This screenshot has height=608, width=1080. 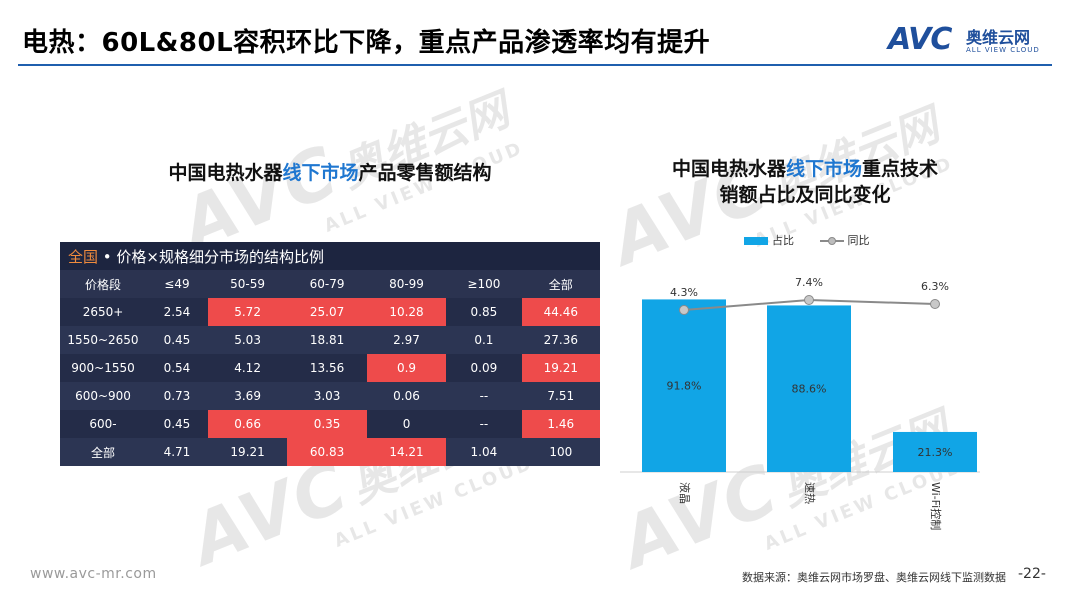 What do you see at coordinates (998, 37) in the screenshot?
I see `logo-cn-text: 奥维云网` at bounding box center [998, 37].